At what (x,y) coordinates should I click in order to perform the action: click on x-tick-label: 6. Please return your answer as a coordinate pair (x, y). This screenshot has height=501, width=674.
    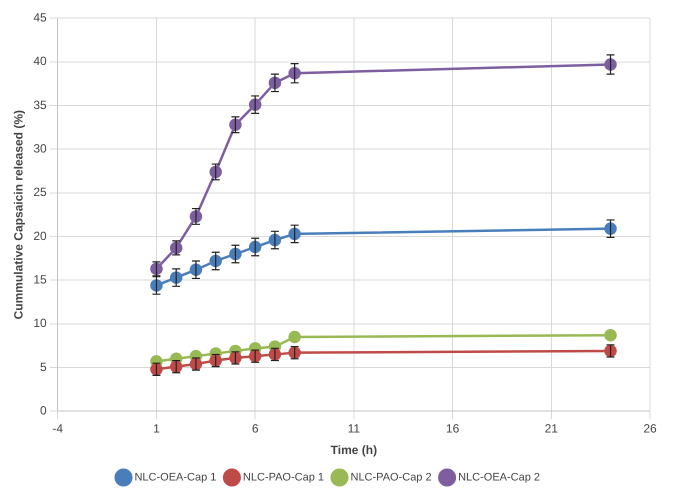
    Looking at the image, I should click on (255, 429).